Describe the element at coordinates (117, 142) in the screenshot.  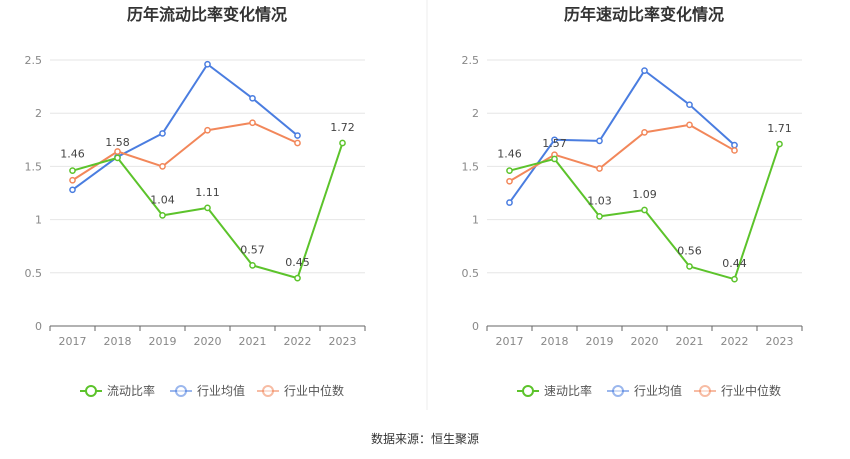
I see `data-label: 1.58` at that location.